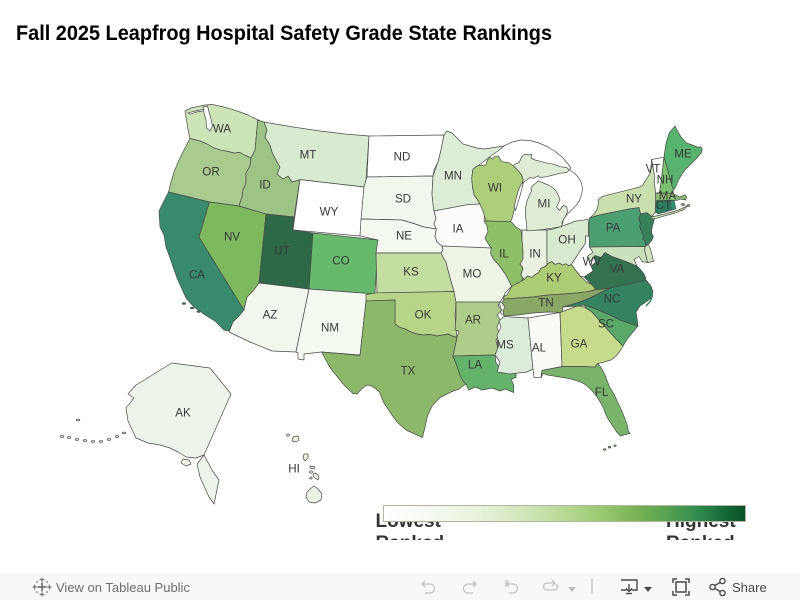 Image resolution: width=800 pixels, height=600 pixels. Describe the element at coordinates (504, 254) in the screenshot. I see `svg-text: IL` at that location.